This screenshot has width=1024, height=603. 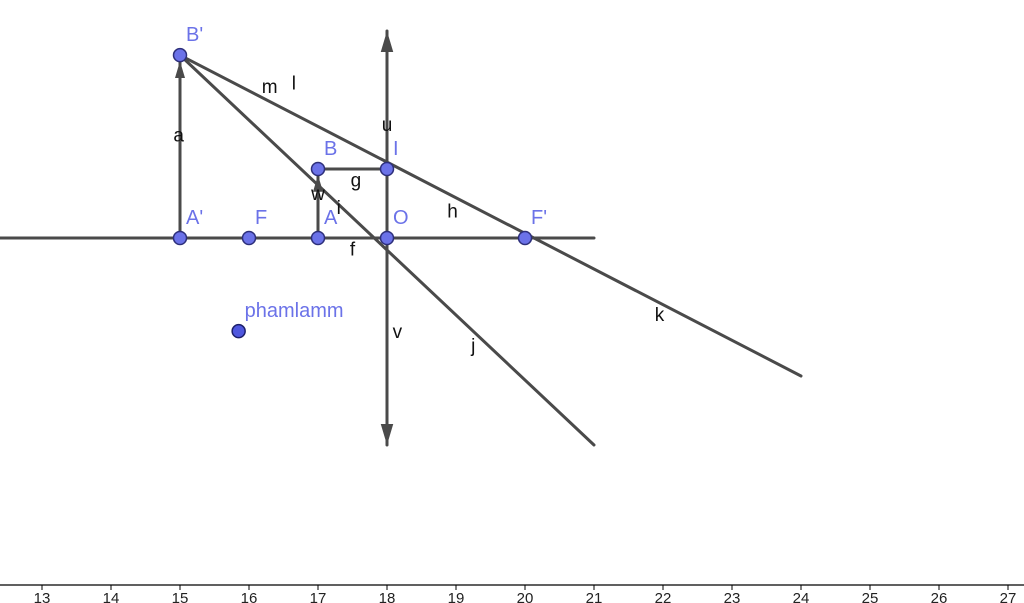 I want to click on segment-label-m: m, so click(x=270, y=87).